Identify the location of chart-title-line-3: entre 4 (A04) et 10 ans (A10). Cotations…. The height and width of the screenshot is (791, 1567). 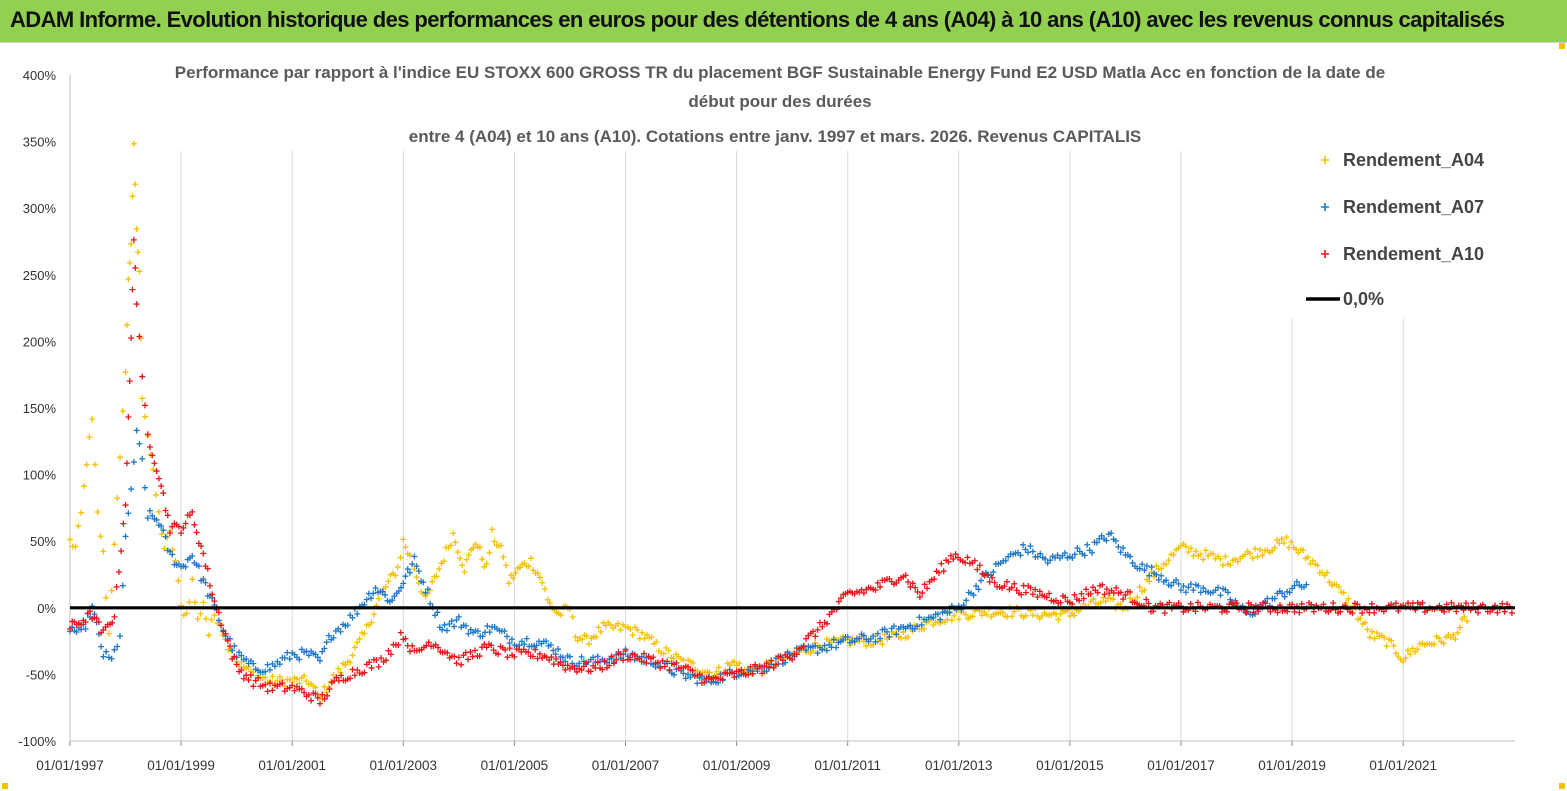
(775, 136).